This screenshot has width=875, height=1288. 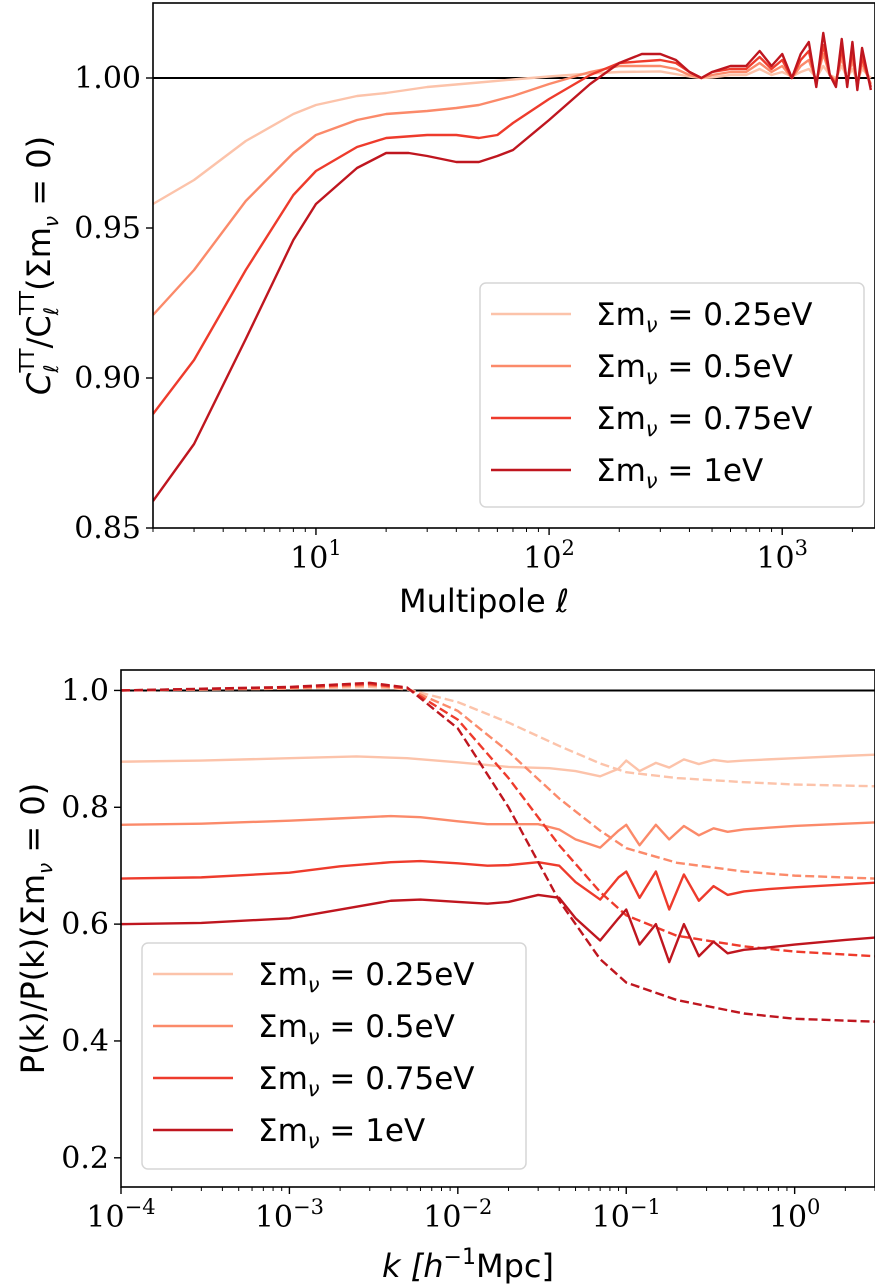 What do you see at coordinates (457, 1215) in the screenshot?
I see `x-tick-label: 10⁻²` at bounding box center [457, 1215].